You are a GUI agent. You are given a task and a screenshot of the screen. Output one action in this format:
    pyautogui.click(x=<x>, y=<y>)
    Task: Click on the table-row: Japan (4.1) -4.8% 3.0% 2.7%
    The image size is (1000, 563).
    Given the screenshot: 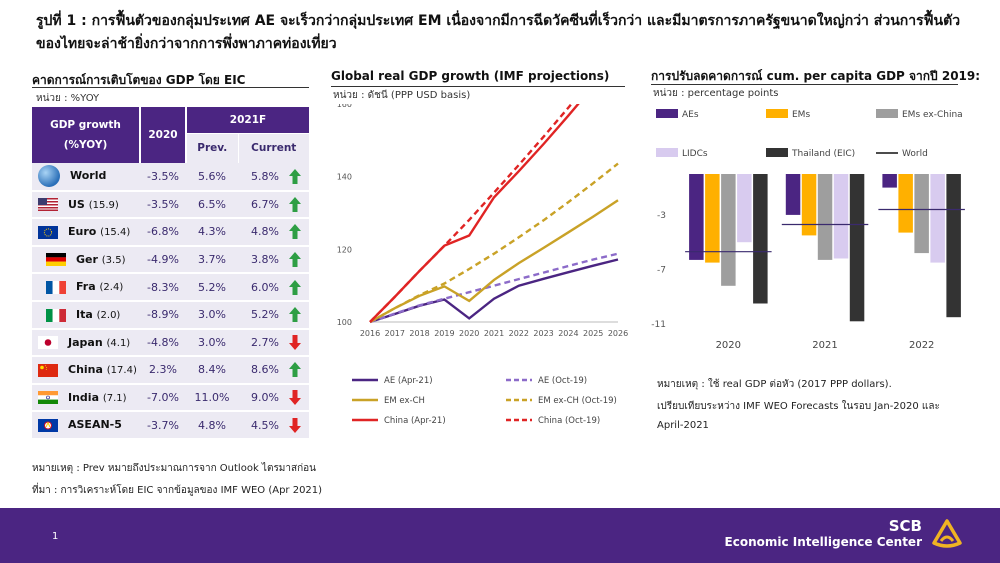 What is the action you would take?
    pyautogui.click(x=170, y=343)
    